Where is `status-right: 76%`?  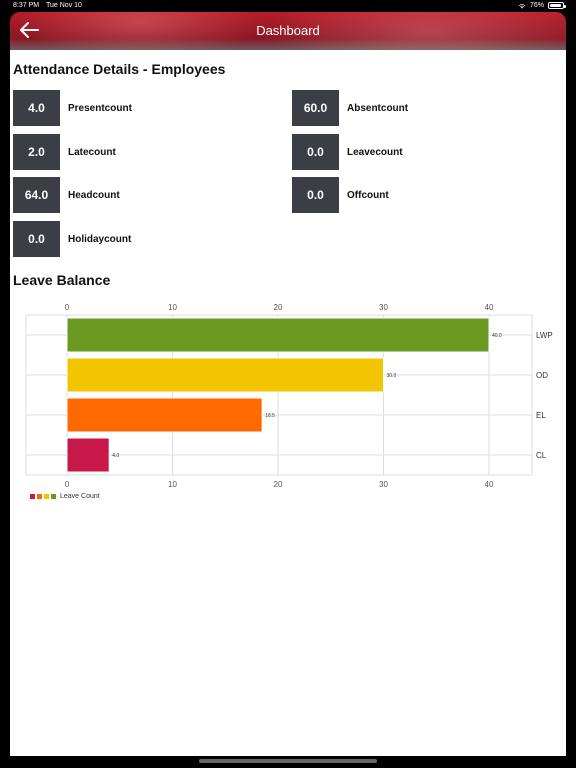 status-right: 76% is located at coordinates (542, 5).